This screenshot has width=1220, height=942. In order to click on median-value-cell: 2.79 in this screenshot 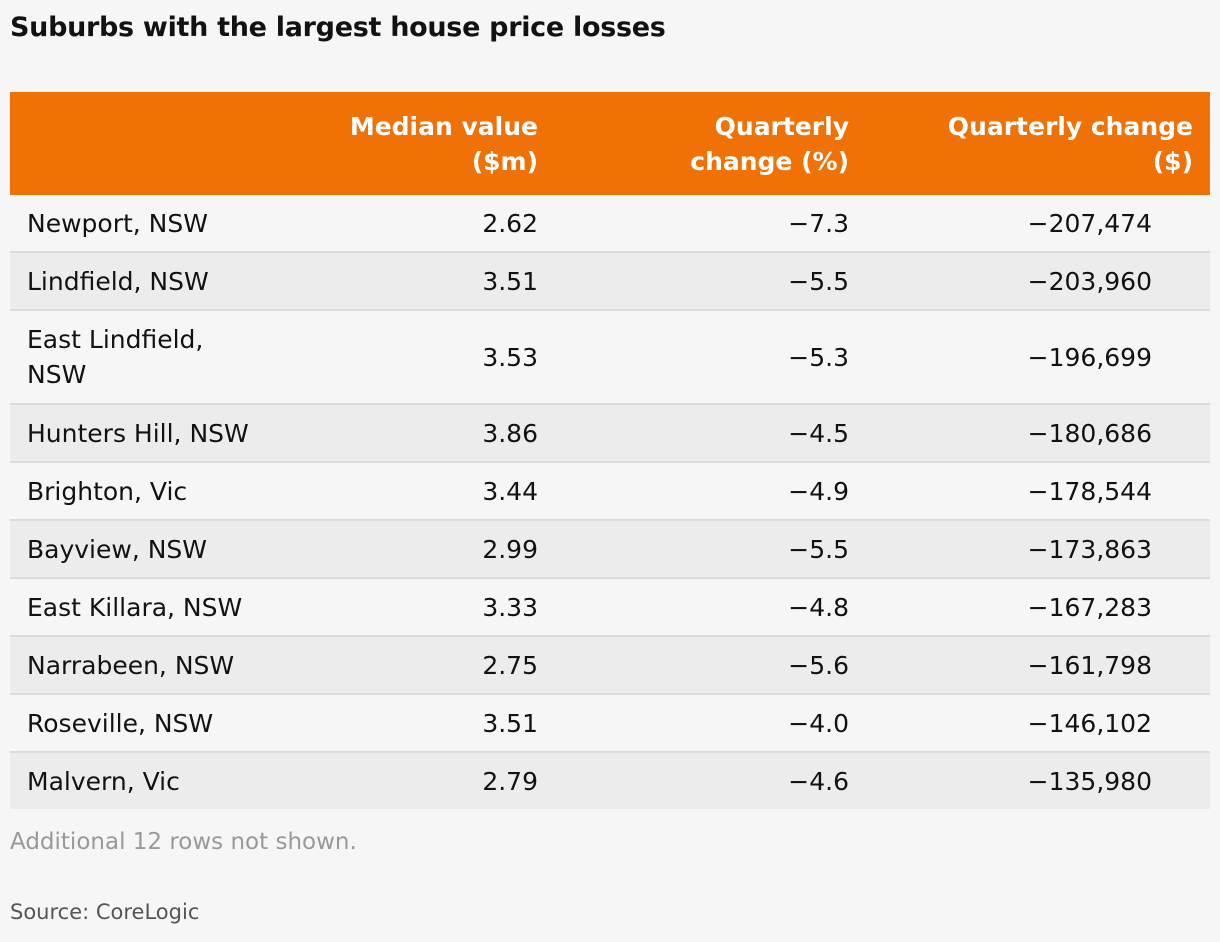, I will do `click(510, 781)`.